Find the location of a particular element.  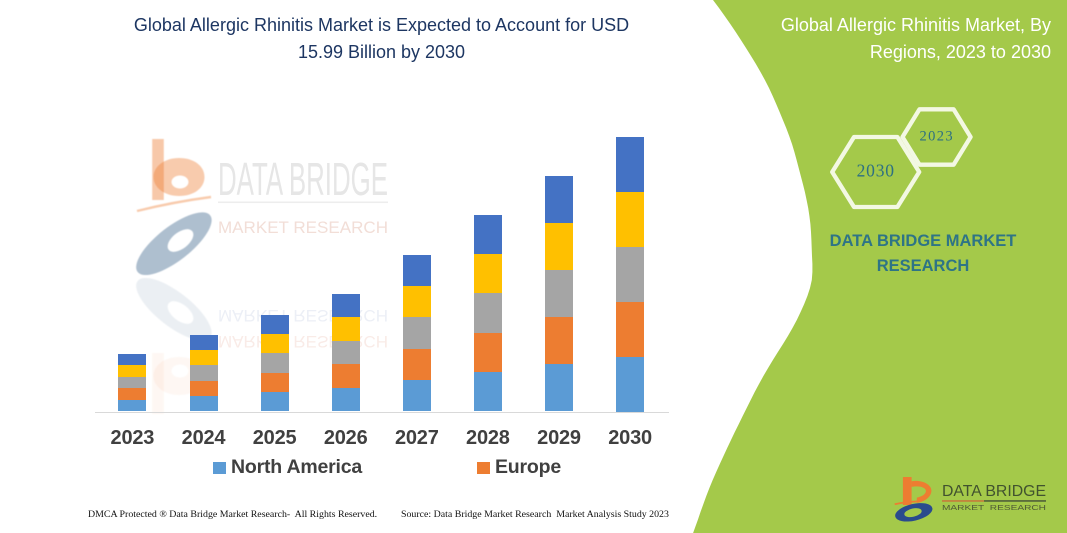

svg-text: 2030 is located at coordinates (876, 171).